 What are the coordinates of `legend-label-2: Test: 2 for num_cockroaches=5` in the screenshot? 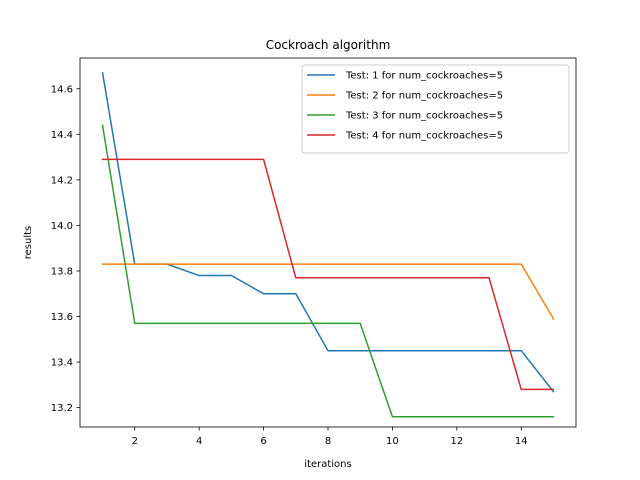 It's located at (424, 96).